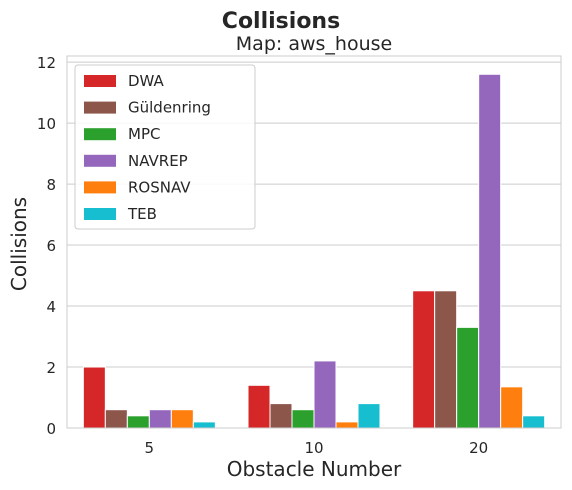 This screenshot has width=572, height=490. I want to click on legend-box, so click(165, 147).